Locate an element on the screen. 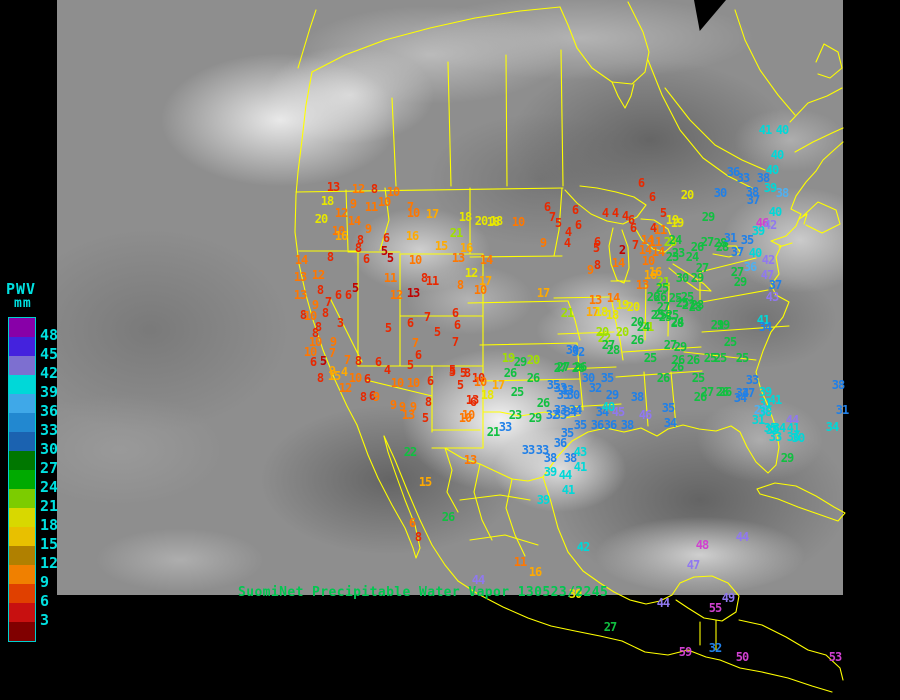 This screenshot has height=700, width=900. station-value: 49 is located at coordinates (728, 598).